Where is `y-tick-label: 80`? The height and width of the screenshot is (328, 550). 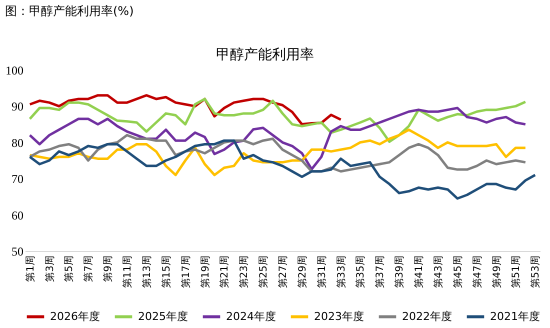 y-tick-label: 80 is located at coordinates (18, 143).